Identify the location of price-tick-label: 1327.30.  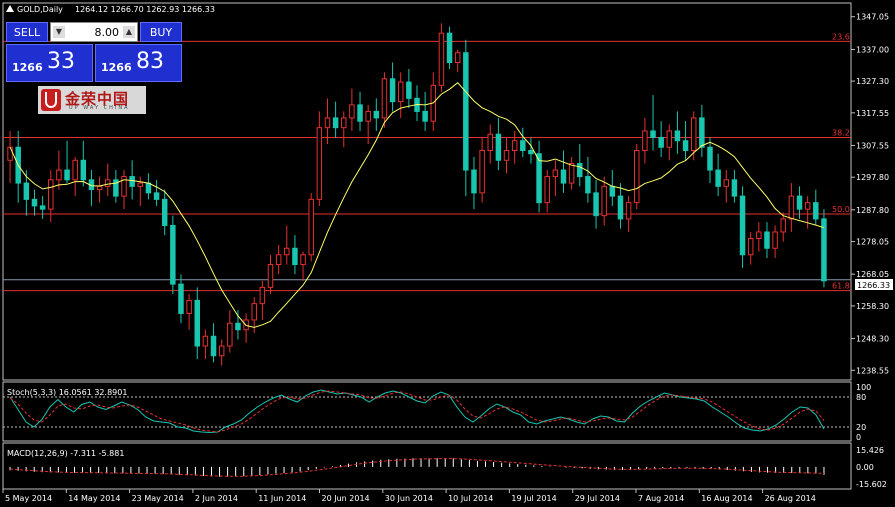
(872, 81).